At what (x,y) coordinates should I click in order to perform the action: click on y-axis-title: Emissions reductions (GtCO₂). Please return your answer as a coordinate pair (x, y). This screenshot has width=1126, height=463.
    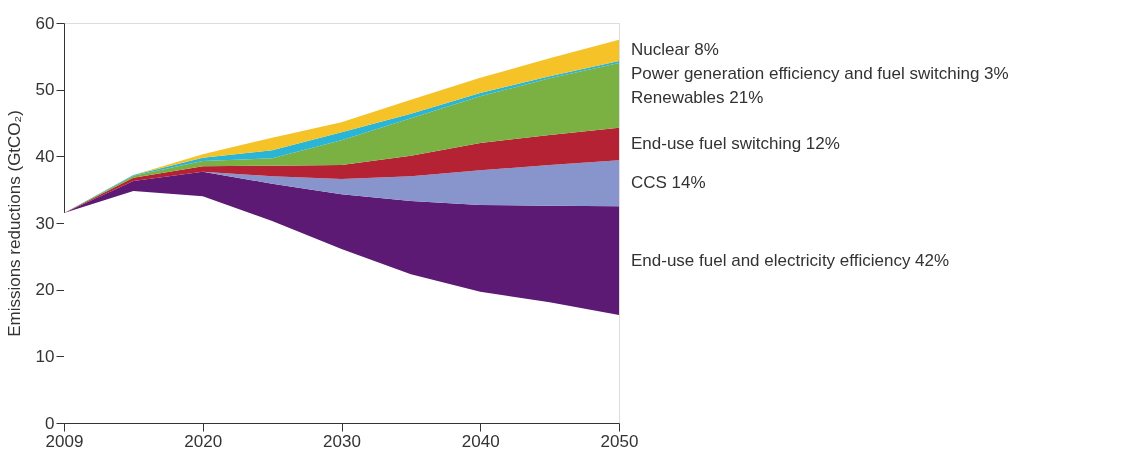
    Looking at the image, I should click on (14, 223).